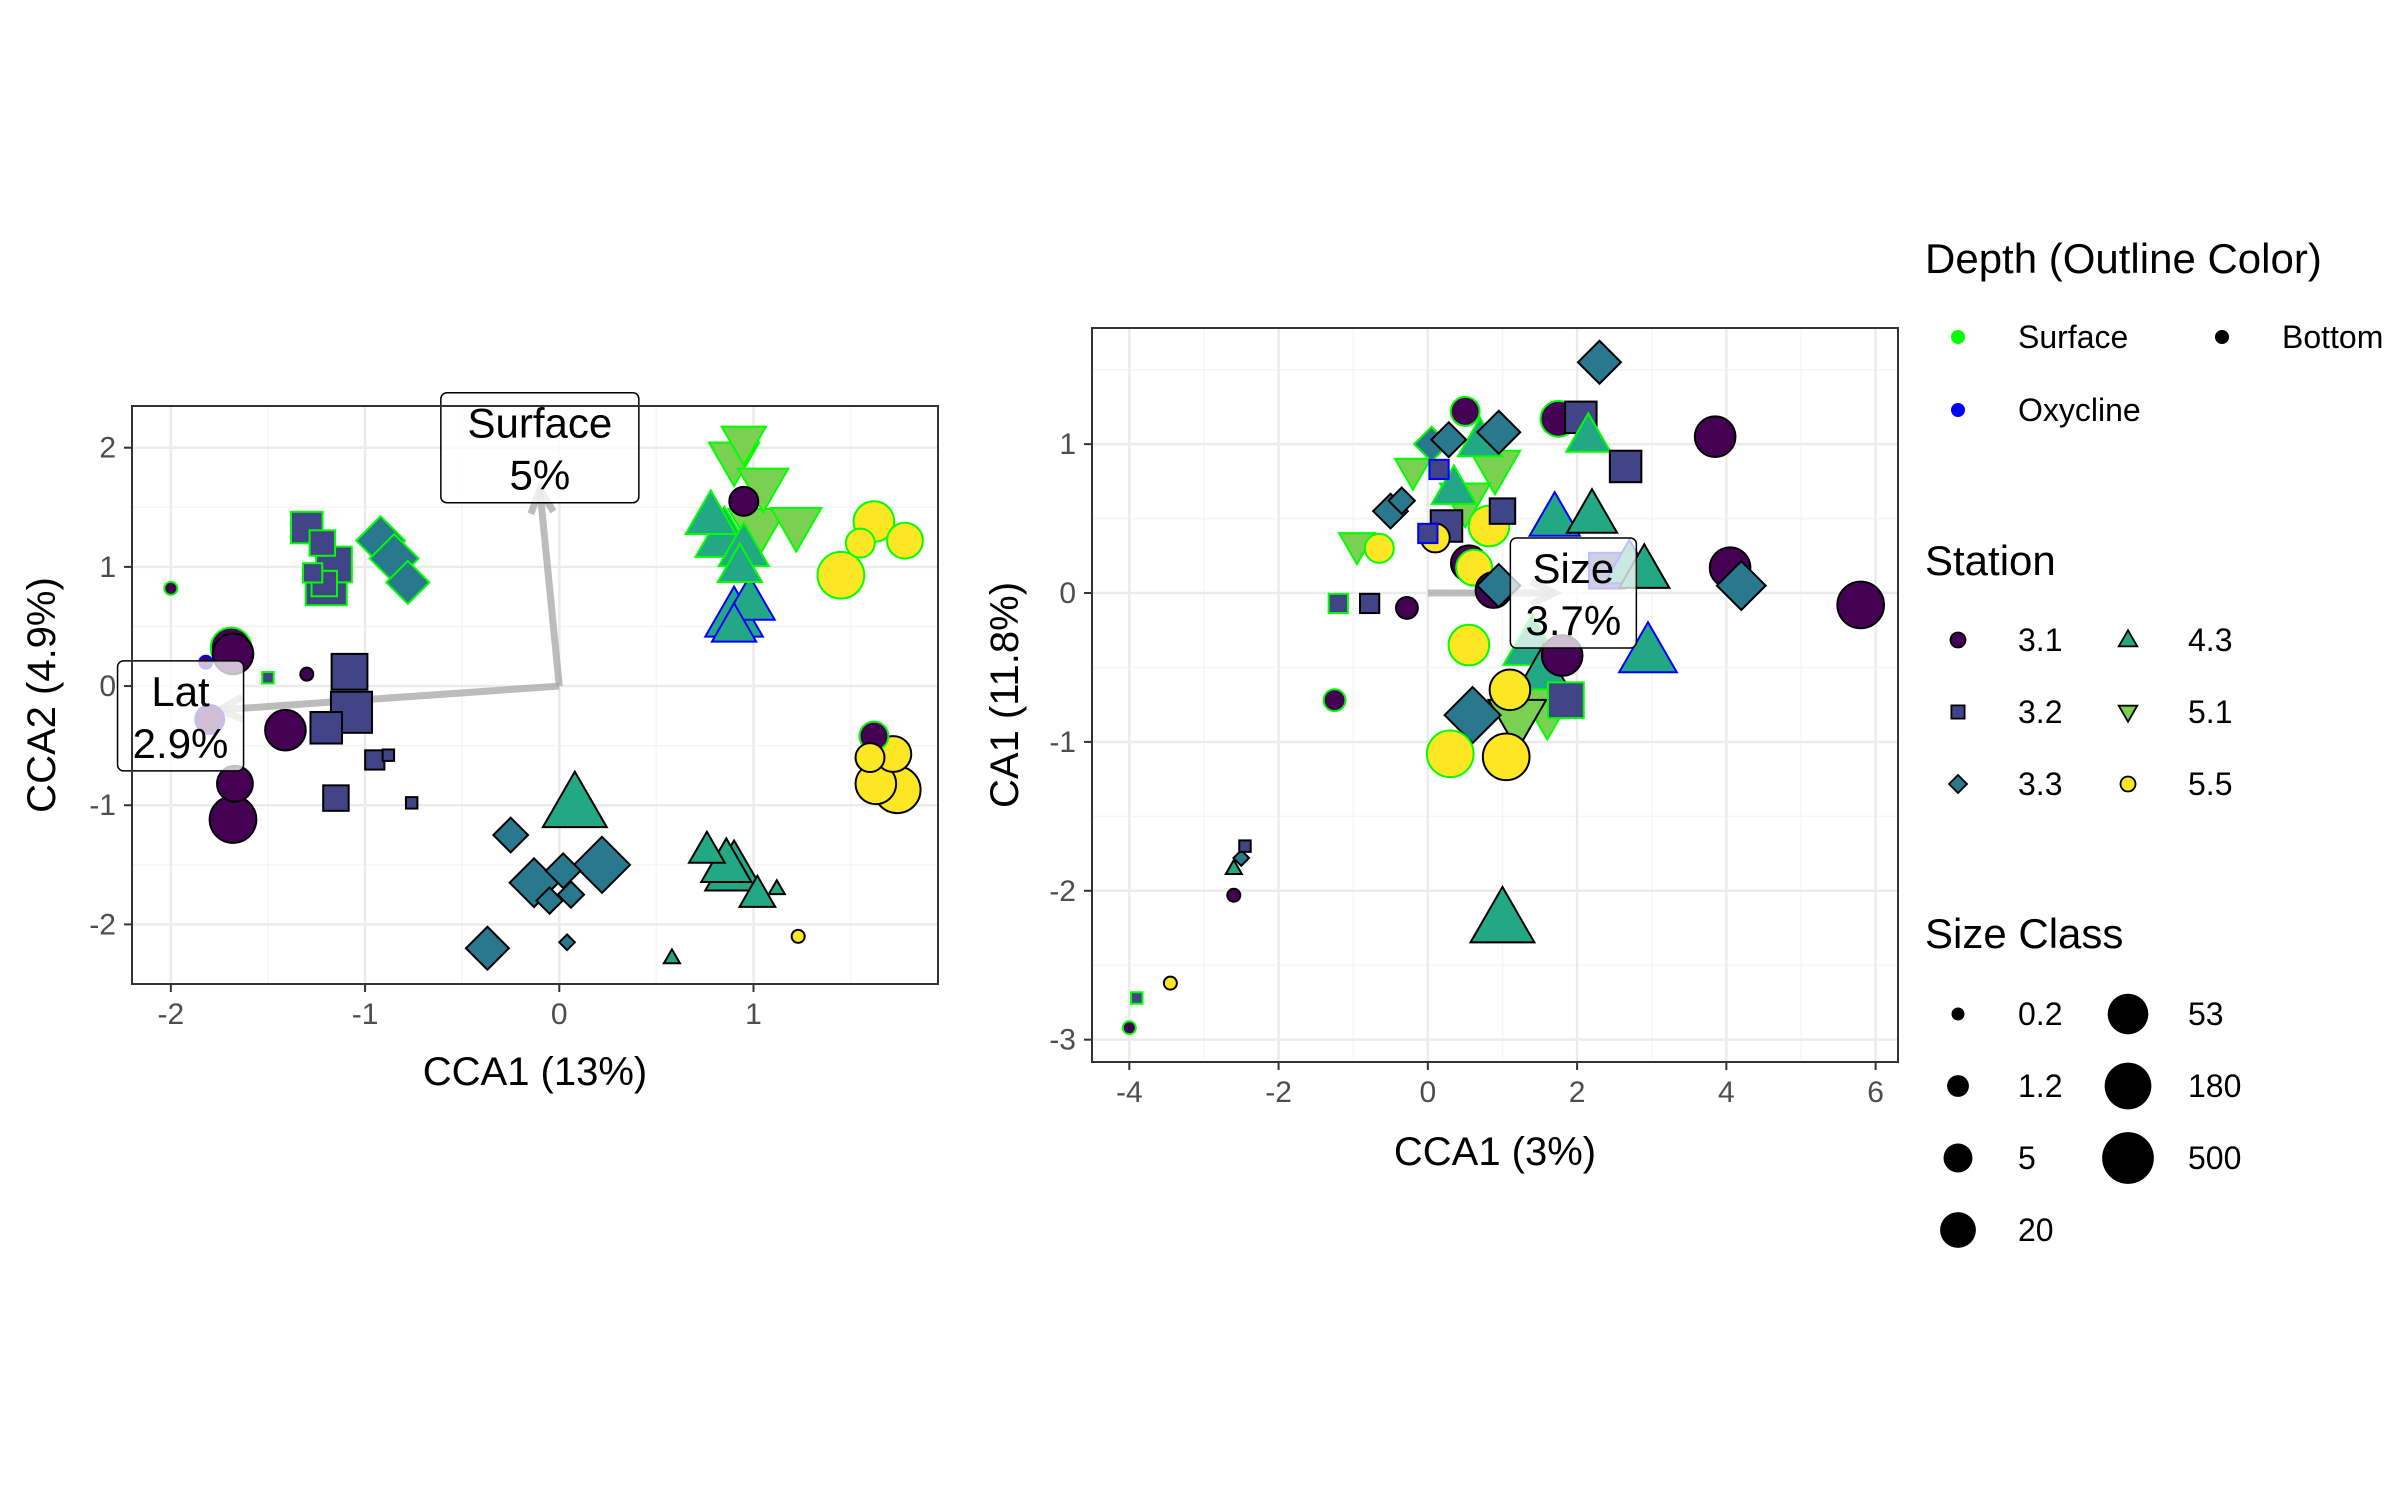 This screenshot has width=2400, height=1500. Describe the element at coordinates (2040, 640) in the screenshot. I see `legend-station-label-3-1: 3.1` at that location.